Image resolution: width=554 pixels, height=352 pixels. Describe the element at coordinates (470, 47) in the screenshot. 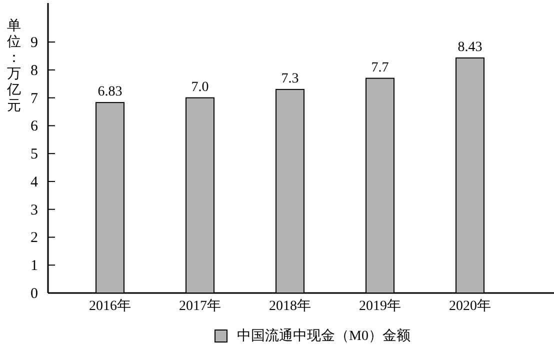

I see `data-label: 8.43` at that location.